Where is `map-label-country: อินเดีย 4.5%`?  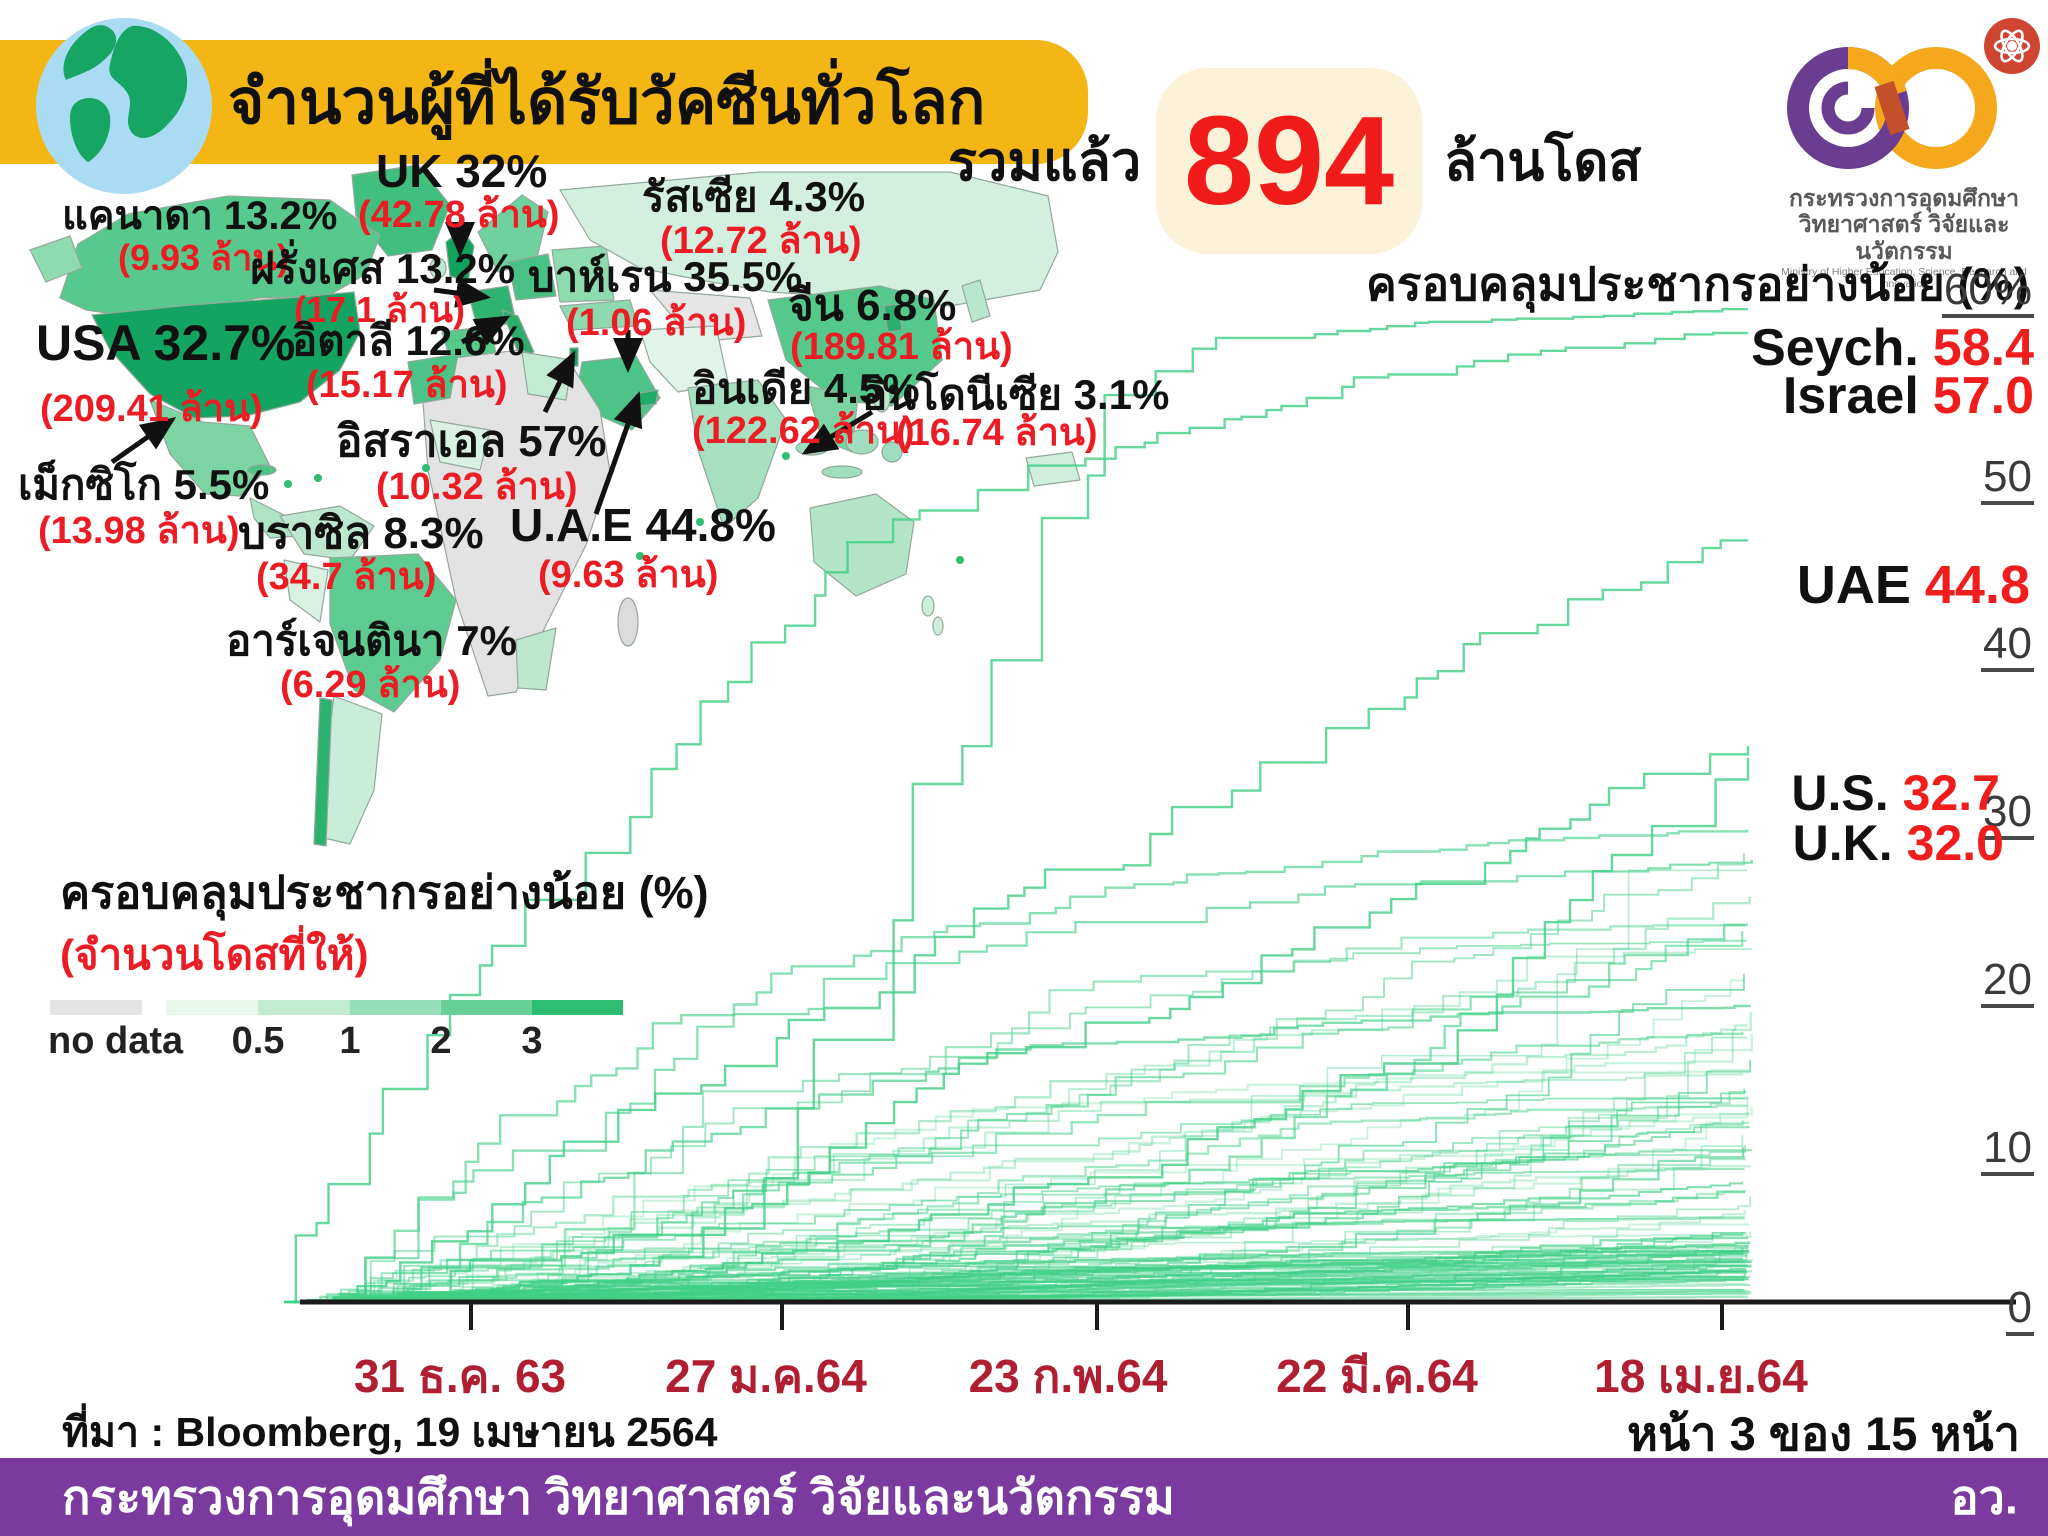
map-label-country: อินเดีย 4.5% is located at coordinates (806, 388).